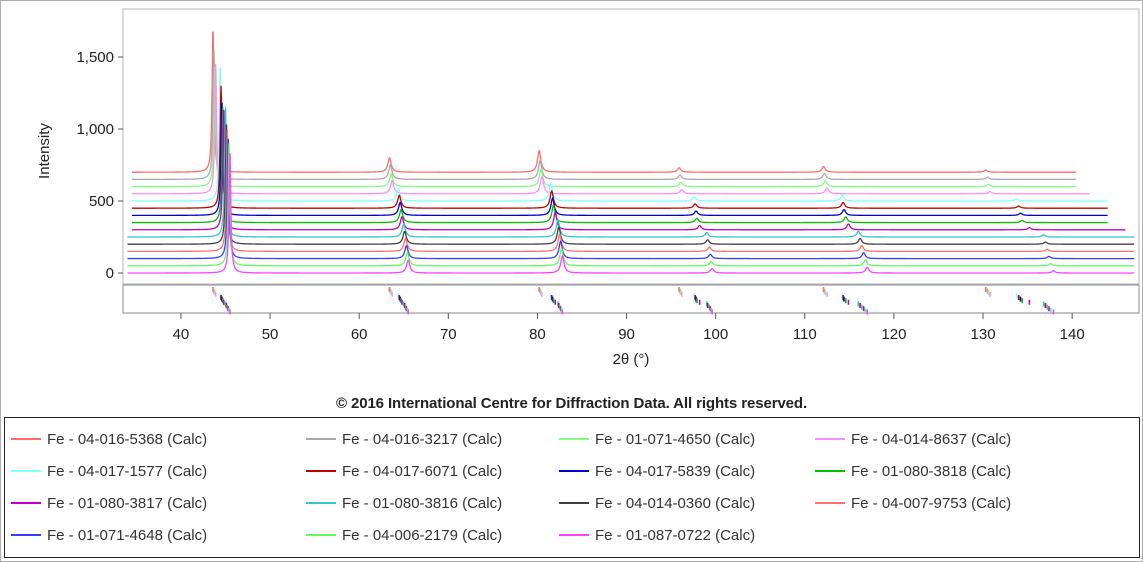 Image resolution: width=1143 pixels, height=562 pixels. Describe the element at coordinates (633, 301) in the screenshot. I see `marker-layer` at that location.